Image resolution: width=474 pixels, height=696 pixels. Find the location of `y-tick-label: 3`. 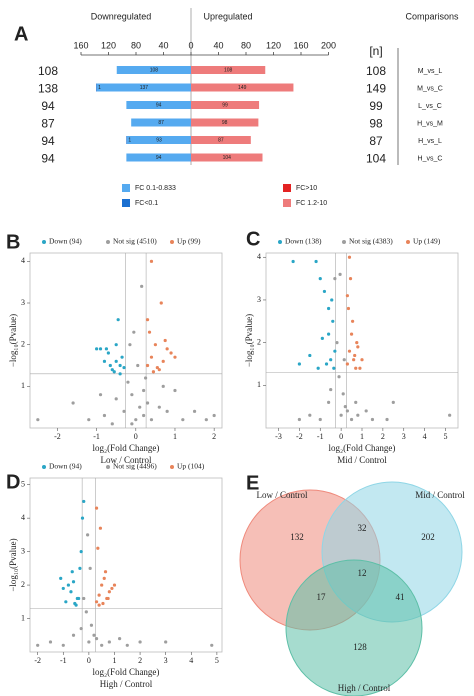

y-tick-label: 3 is located at coordinates (23, 302).